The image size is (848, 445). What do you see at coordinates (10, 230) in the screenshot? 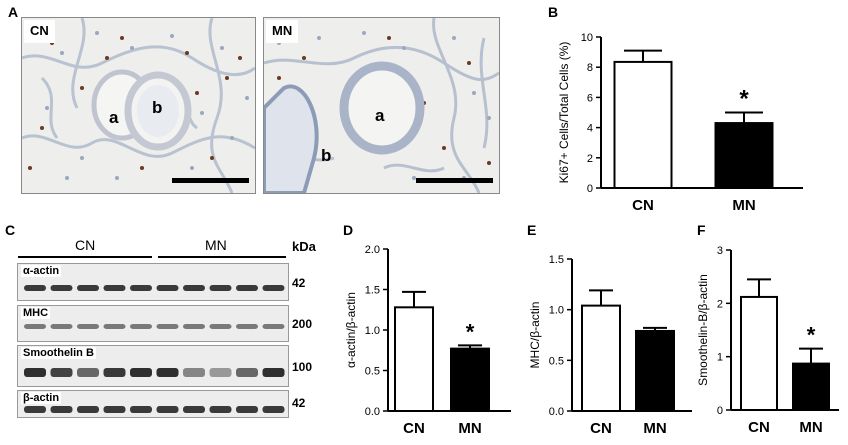
I see `panel-label-c: C` at bounding box center [10, 230].